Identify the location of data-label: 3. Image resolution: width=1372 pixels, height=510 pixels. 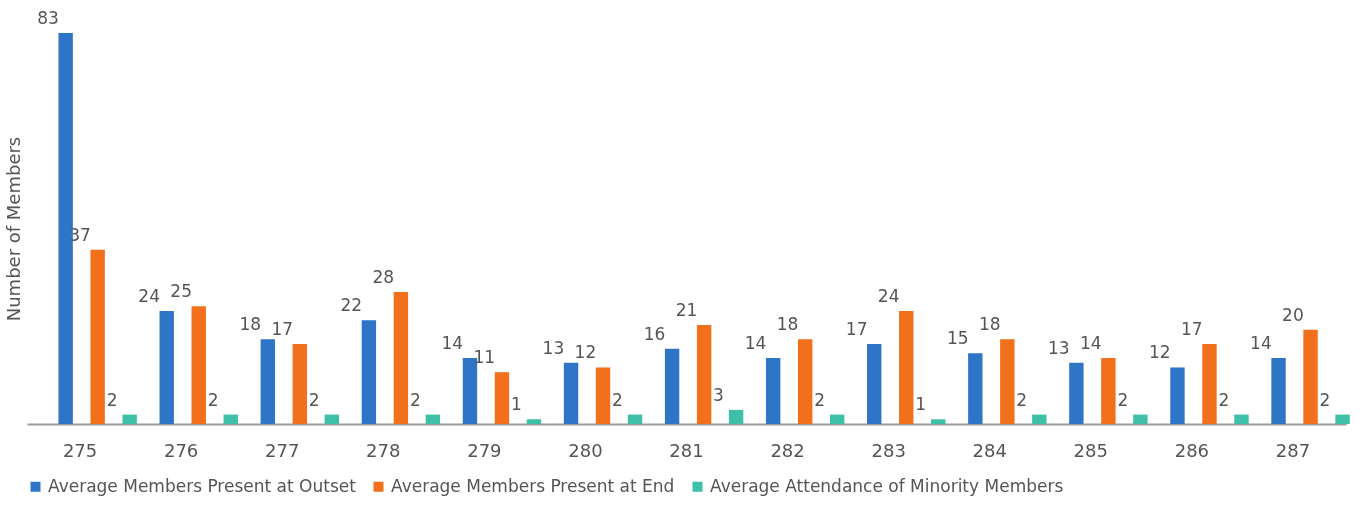
(718, 394).